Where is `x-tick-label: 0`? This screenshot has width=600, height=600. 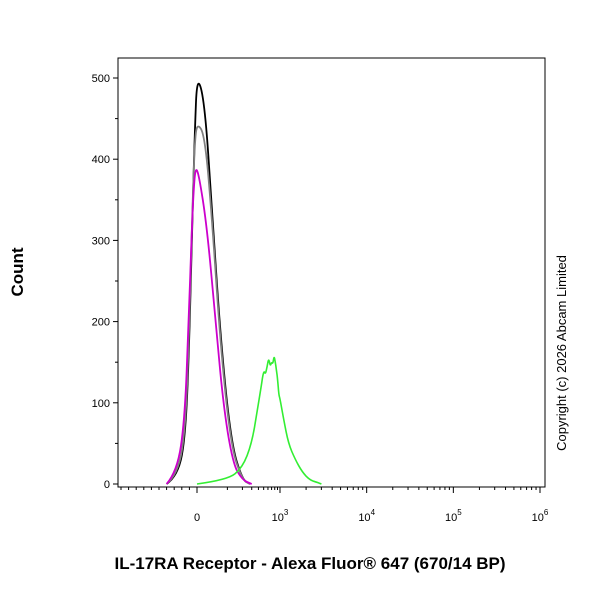
x-tick-label: 0 is located at coordinates (197, 518).